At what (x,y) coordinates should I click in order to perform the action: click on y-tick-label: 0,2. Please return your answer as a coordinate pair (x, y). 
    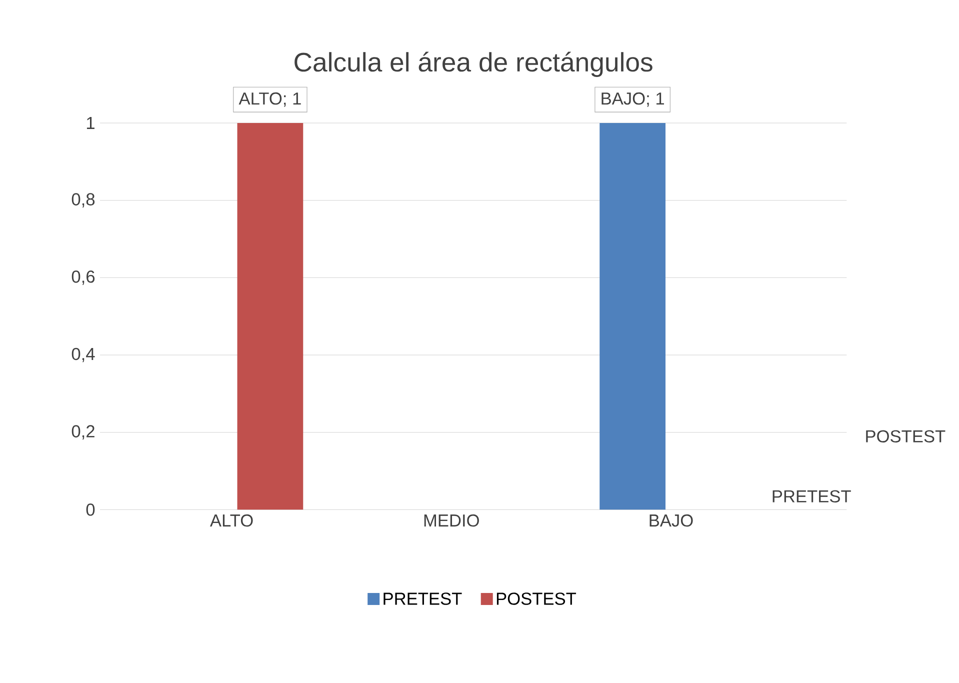
    Looking at the image, I should click on (83, 432).